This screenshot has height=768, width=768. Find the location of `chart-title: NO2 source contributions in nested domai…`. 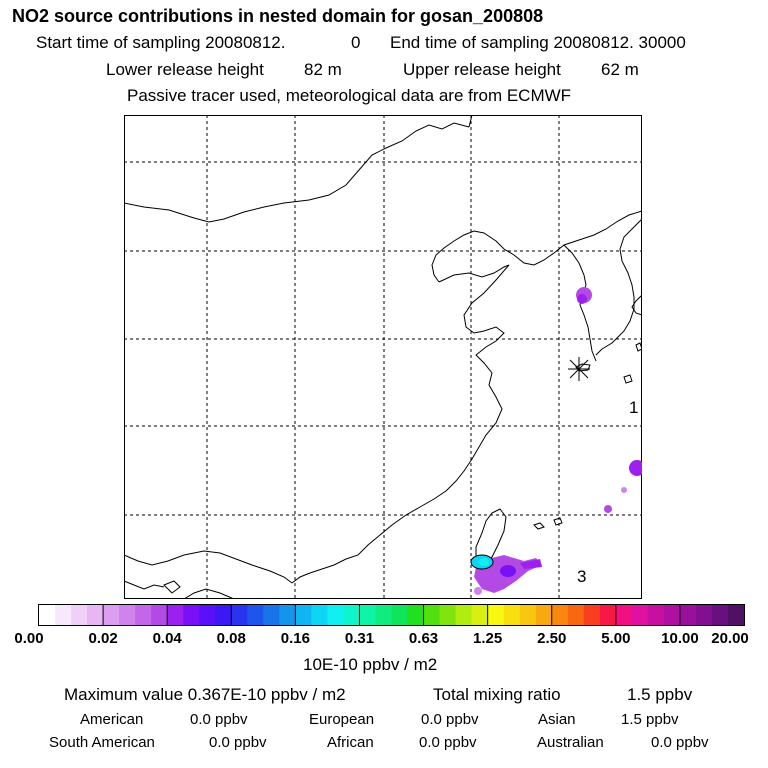

chart-title: NO2 source contributions in nested domai… is located at coordinates (278, 16).